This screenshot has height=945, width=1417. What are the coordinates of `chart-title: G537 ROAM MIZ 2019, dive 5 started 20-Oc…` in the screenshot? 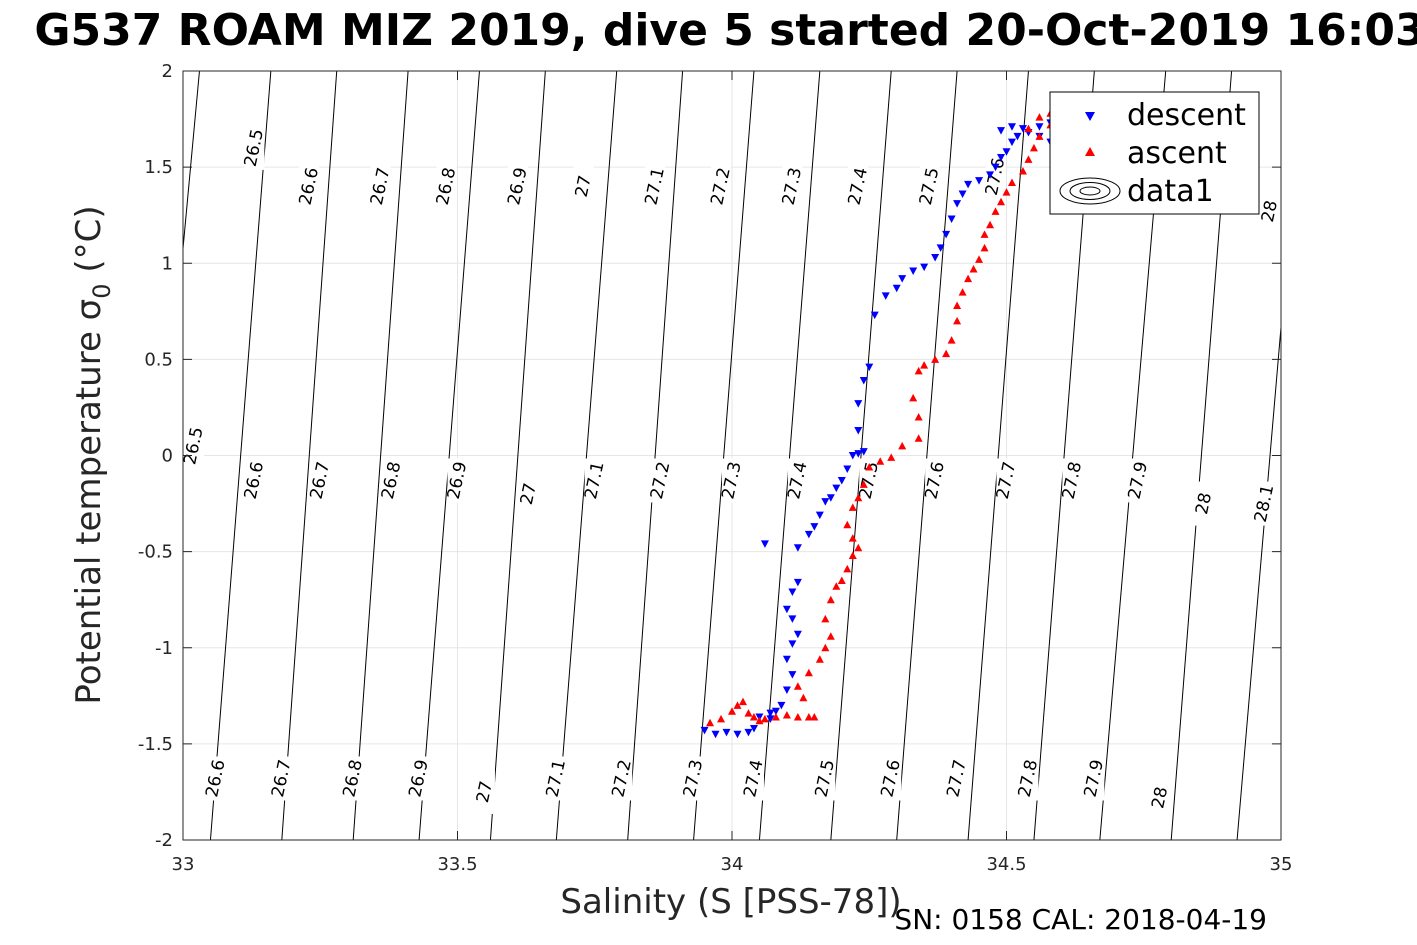 It's located at (725, 30).